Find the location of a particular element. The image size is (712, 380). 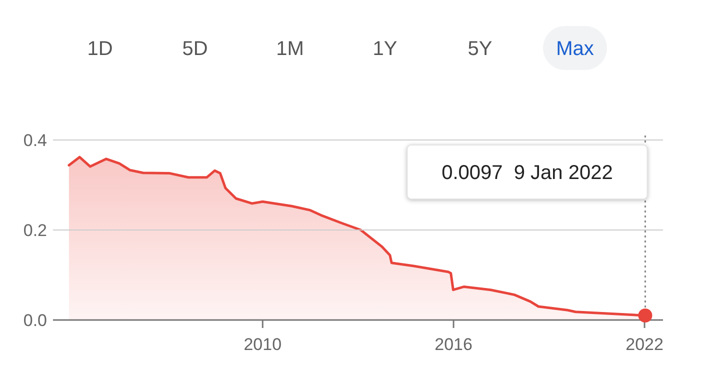

y-tick-label: 0.2 is located at coordinates (35, 230).